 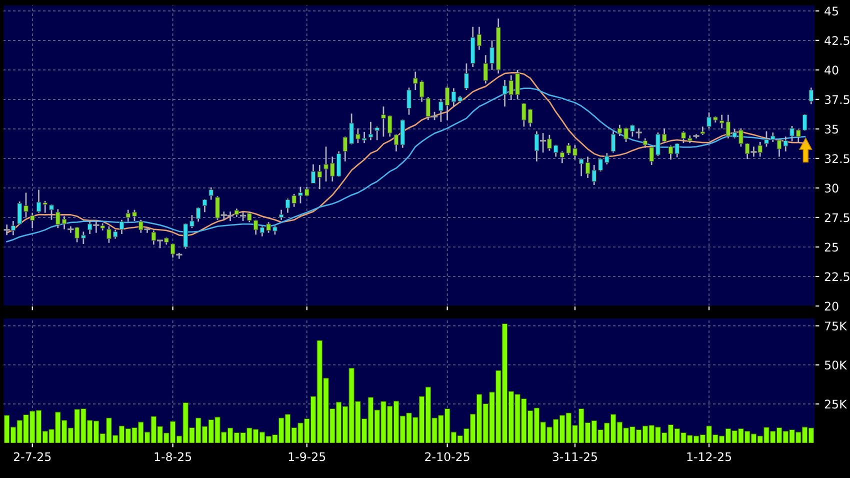 I want to click on y-tick-label: 42.5, so click(x=837, y=41).